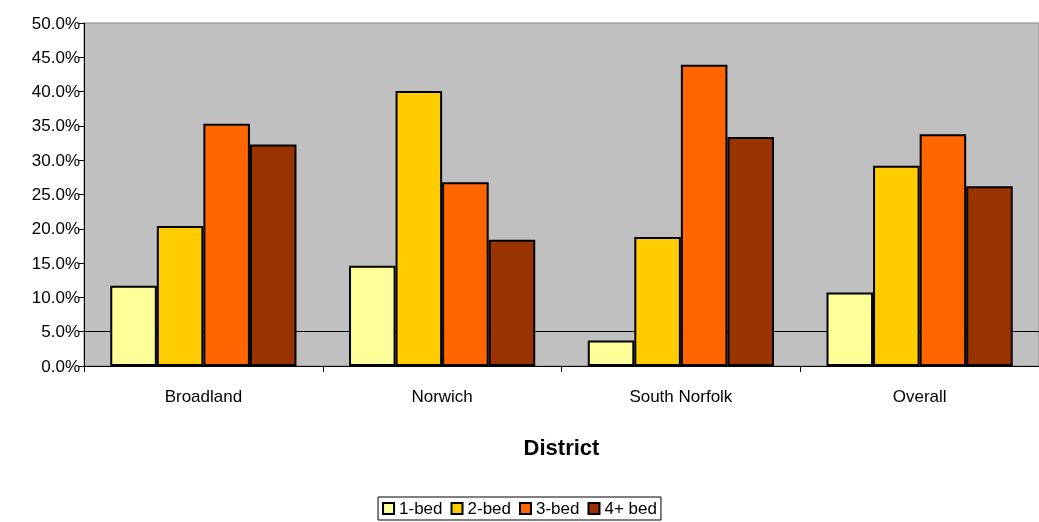  What do you see at coordinates (442, 396) in the screenshot?
I see `x-tick-label: Norwich` at bounding box center [442, 396].